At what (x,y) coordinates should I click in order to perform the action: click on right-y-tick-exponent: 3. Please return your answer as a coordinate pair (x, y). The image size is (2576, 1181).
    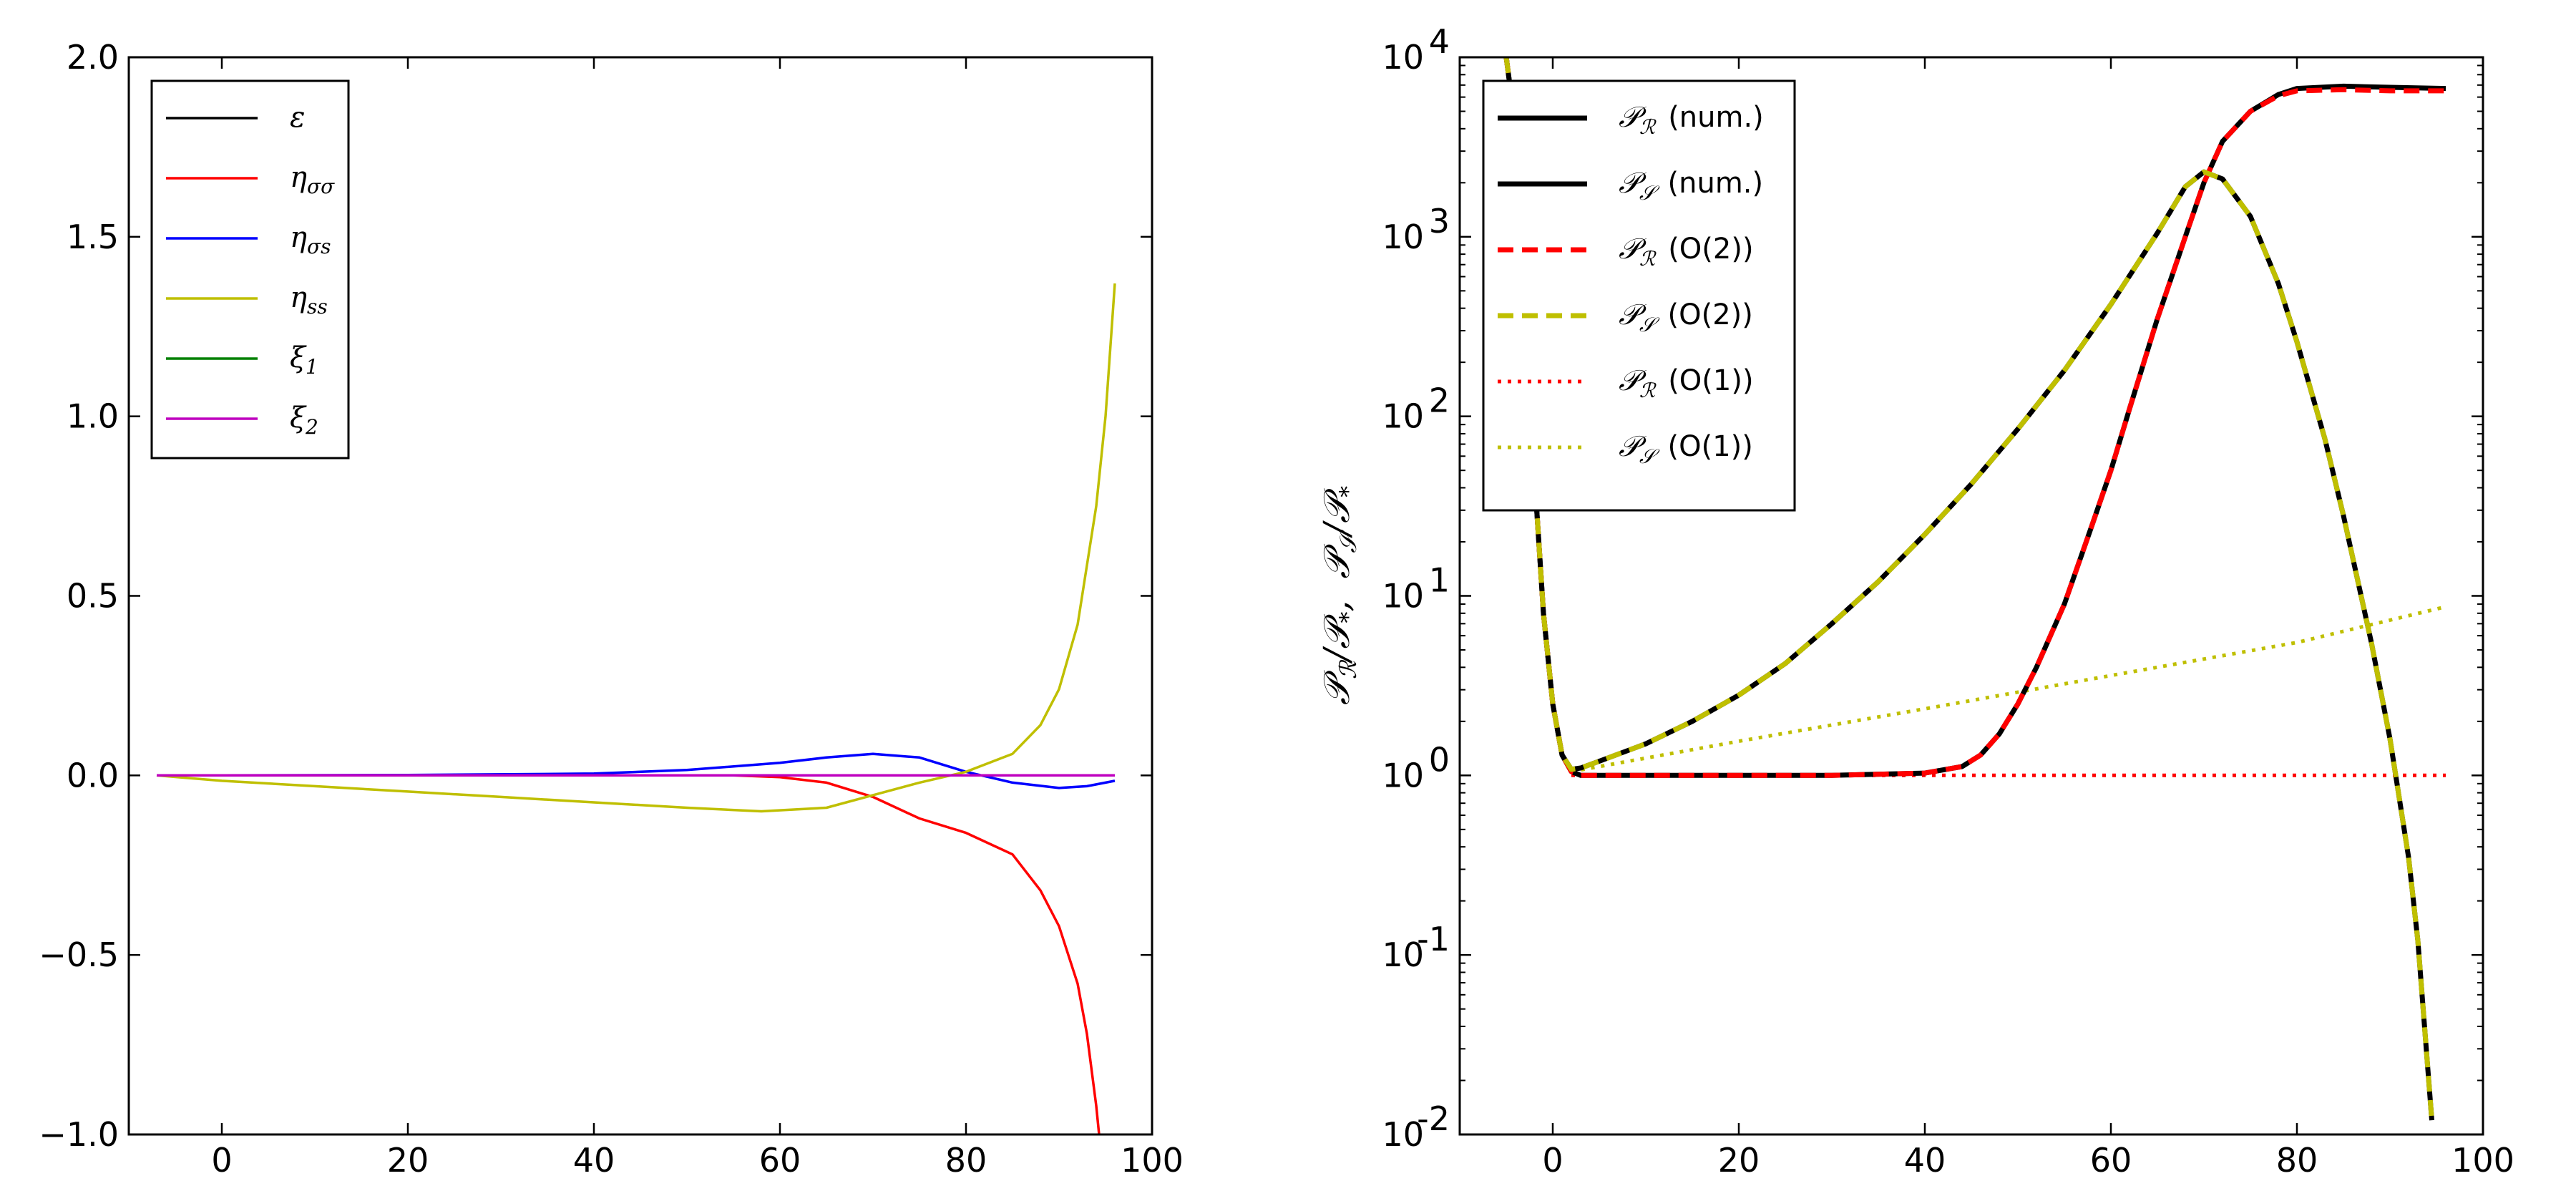
    Looking at the image, I should click on (1439, 221).